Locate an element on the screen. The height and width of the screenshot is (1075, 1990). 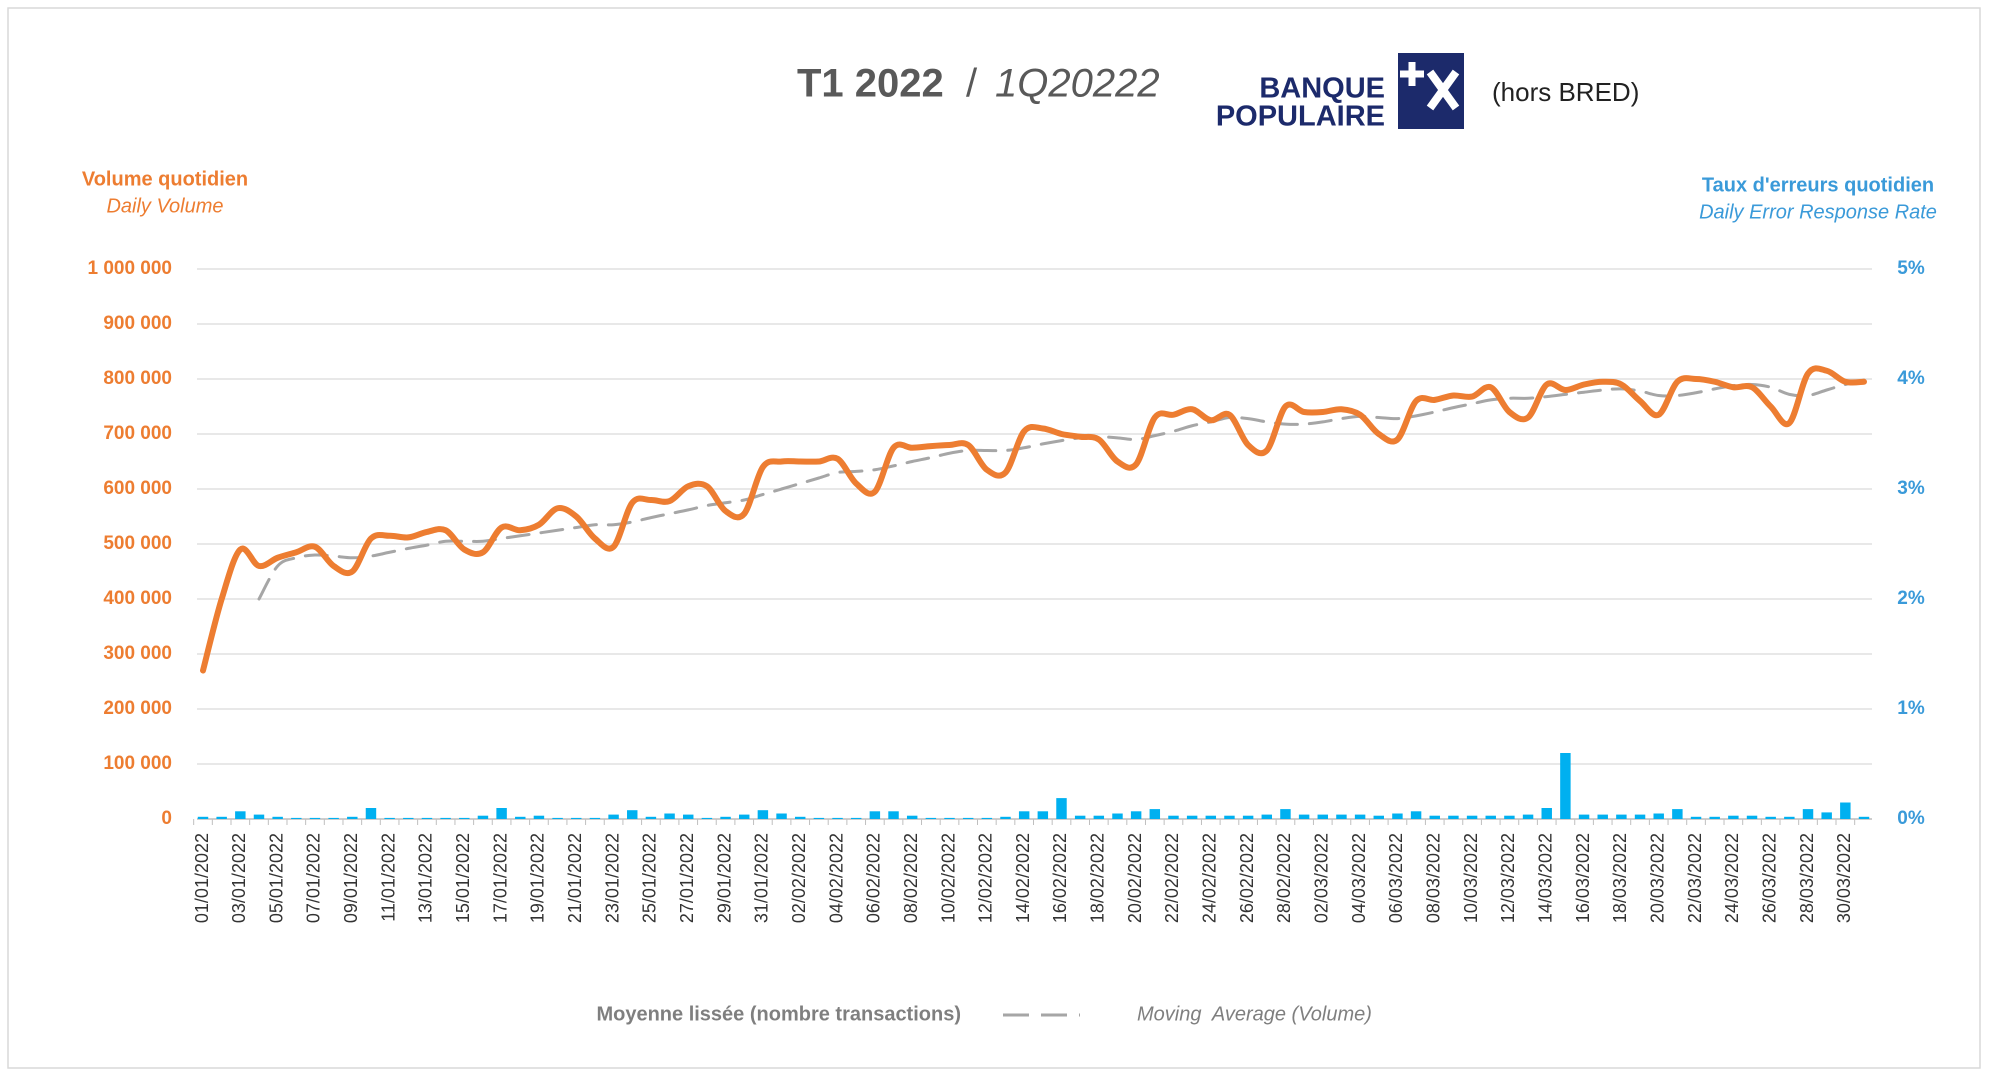
x-tick-label: 03/01/2022 is located at coordinates (239, 878).